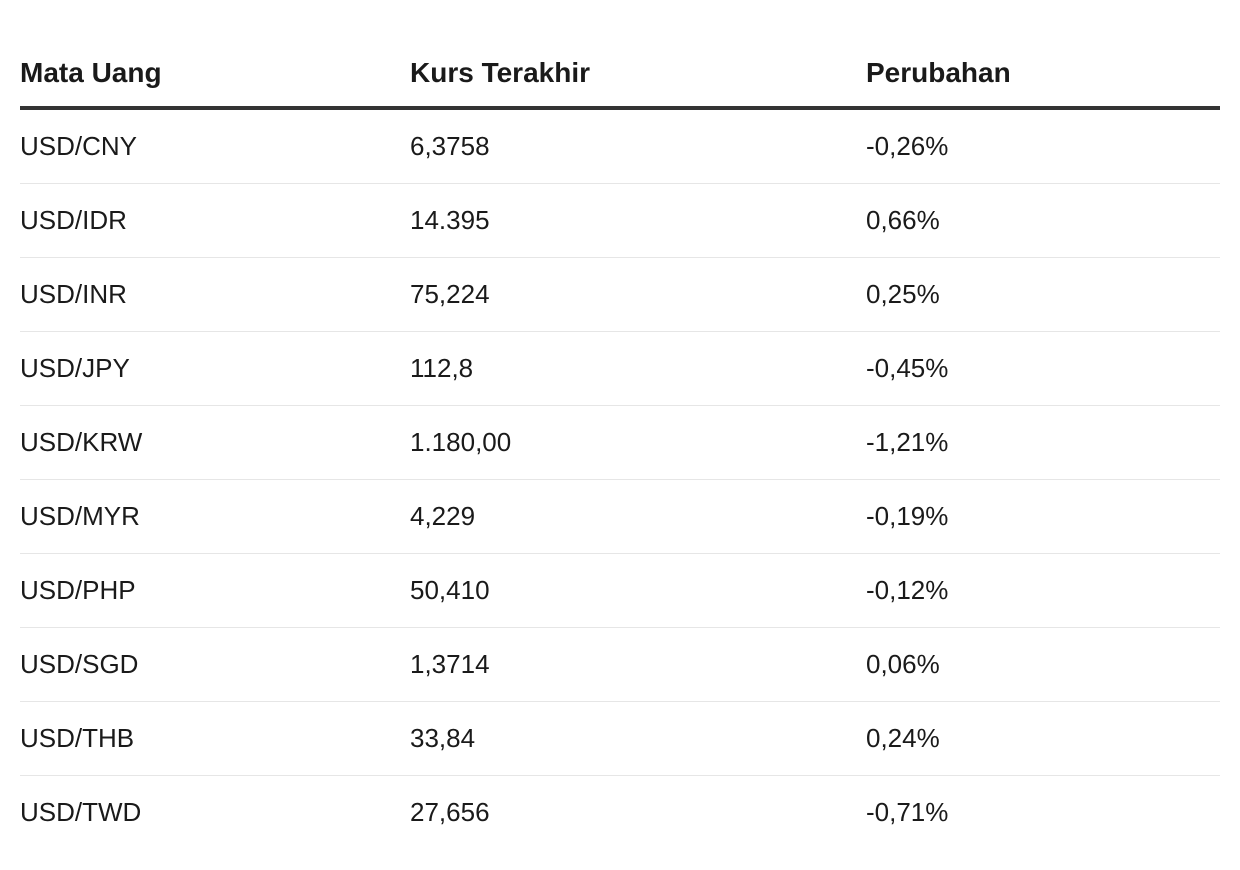 This screenshot has height=870, width=1240. Describe the element at coordinates (907, 812) in the screenshot. I see `cell-change: -0,71%` at that location.